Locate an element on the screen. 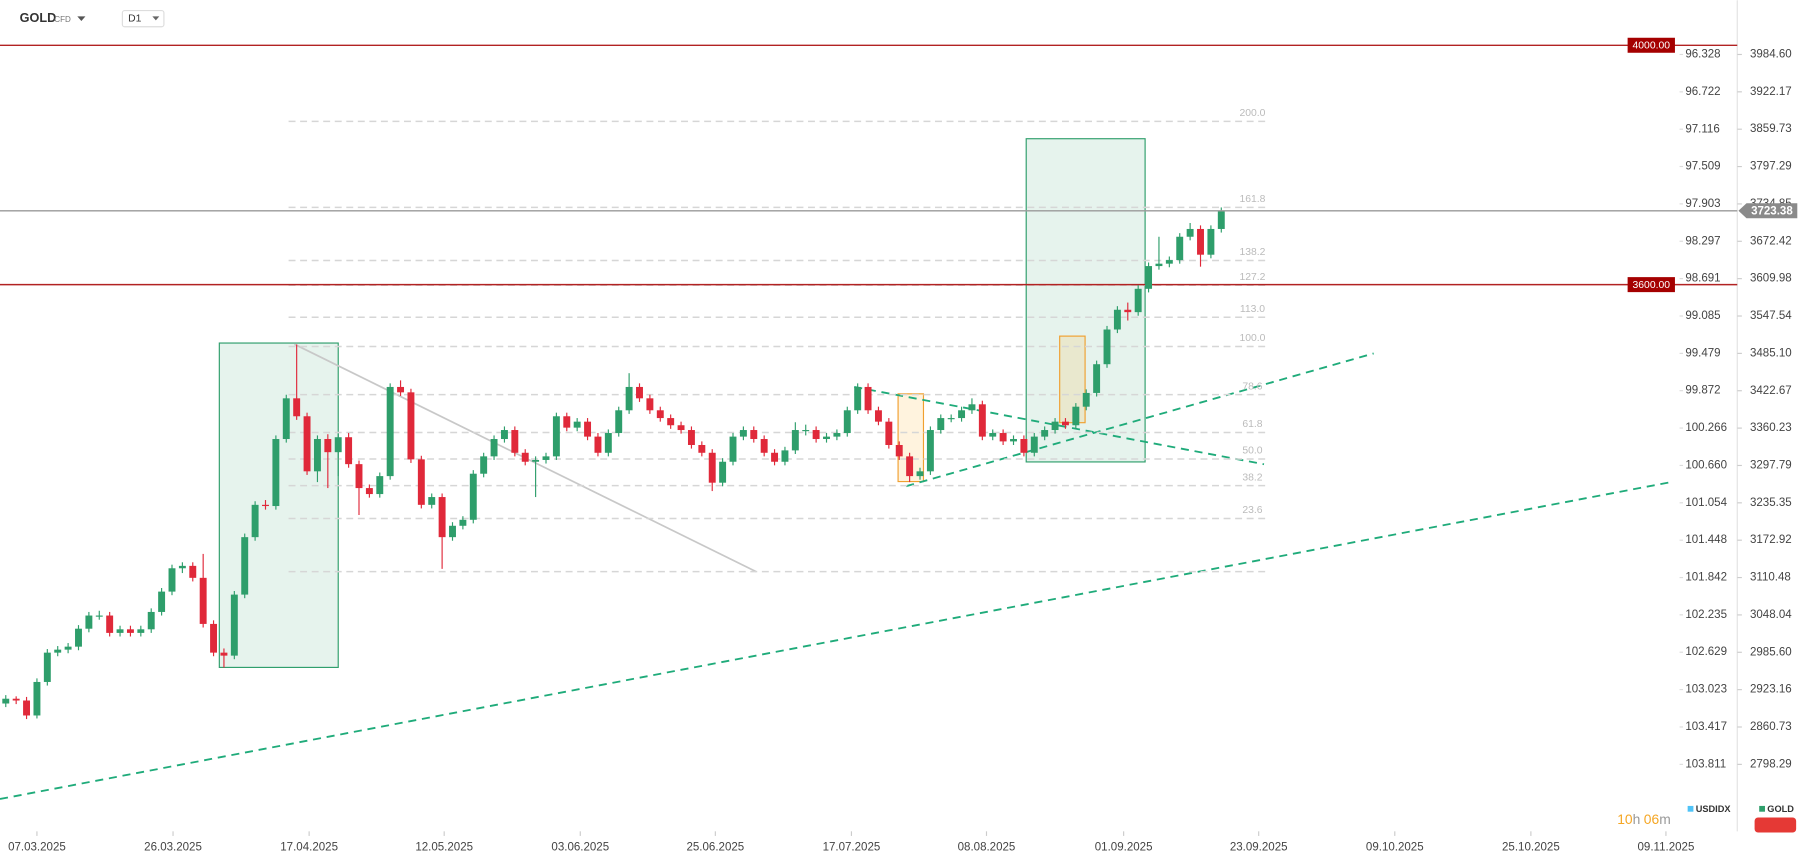 This screenshot has width=1810, height=865. x-tick-label: 25.06.2025 is located at coordinates (715, 848).